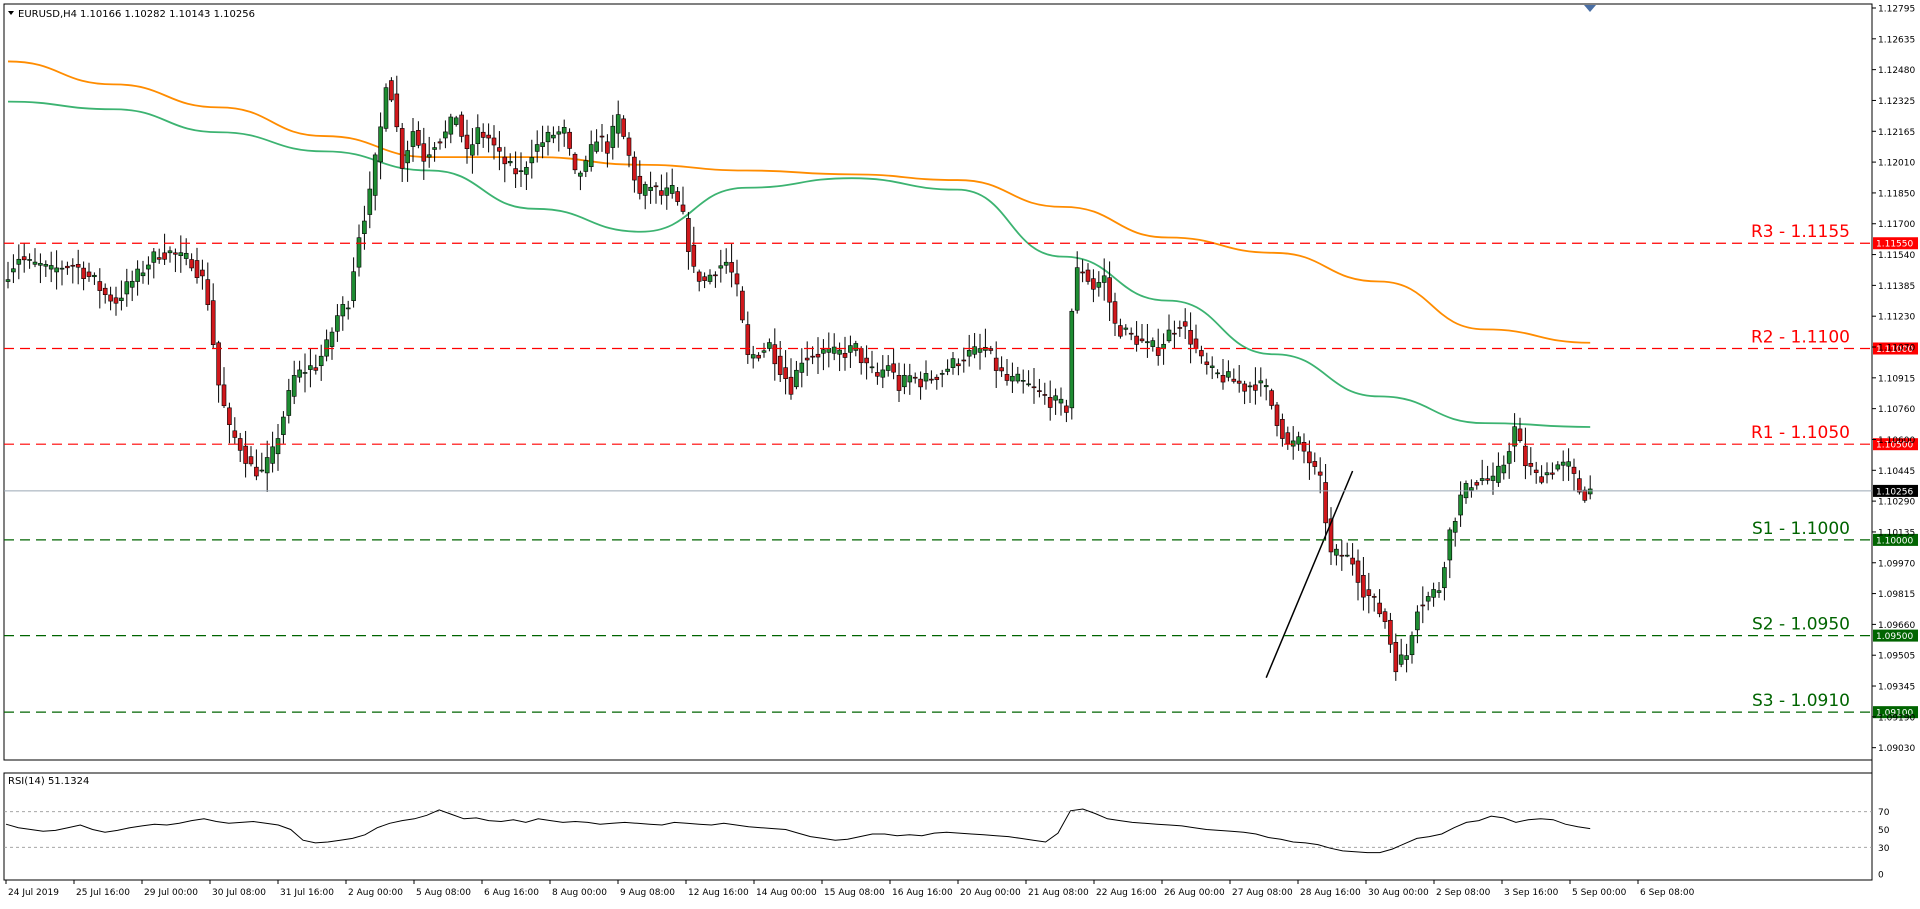  Describe the element at coordinates (443, 893) in the screenshot. I see `x-tick-label: 5 Aug 08:00` at that location.